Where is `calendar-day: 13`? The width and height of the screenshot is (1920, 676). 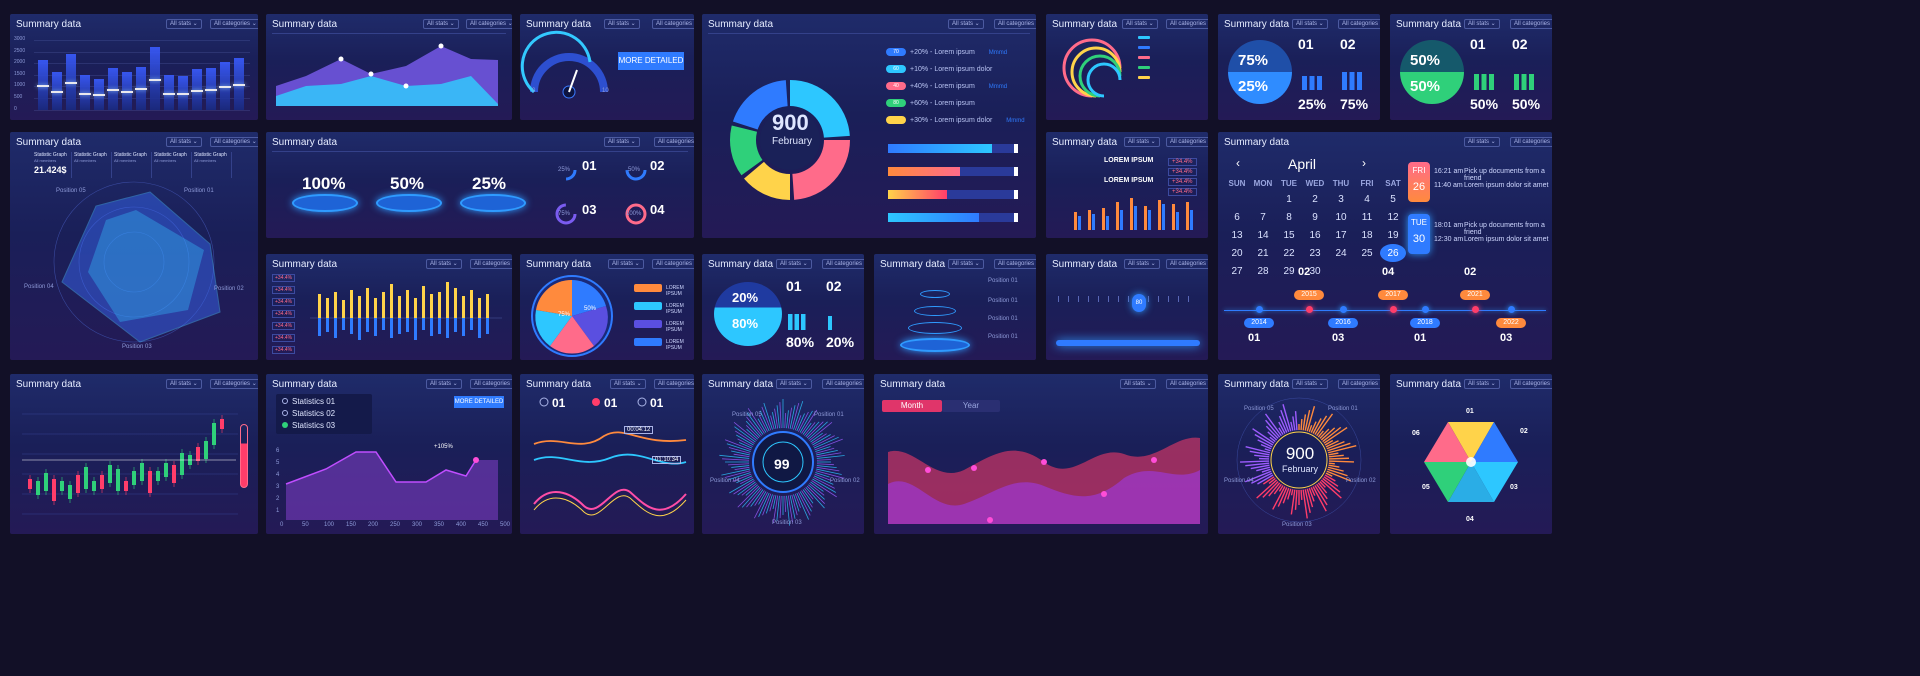 calendar-day: 13 is located at coordinates (1237, 235).